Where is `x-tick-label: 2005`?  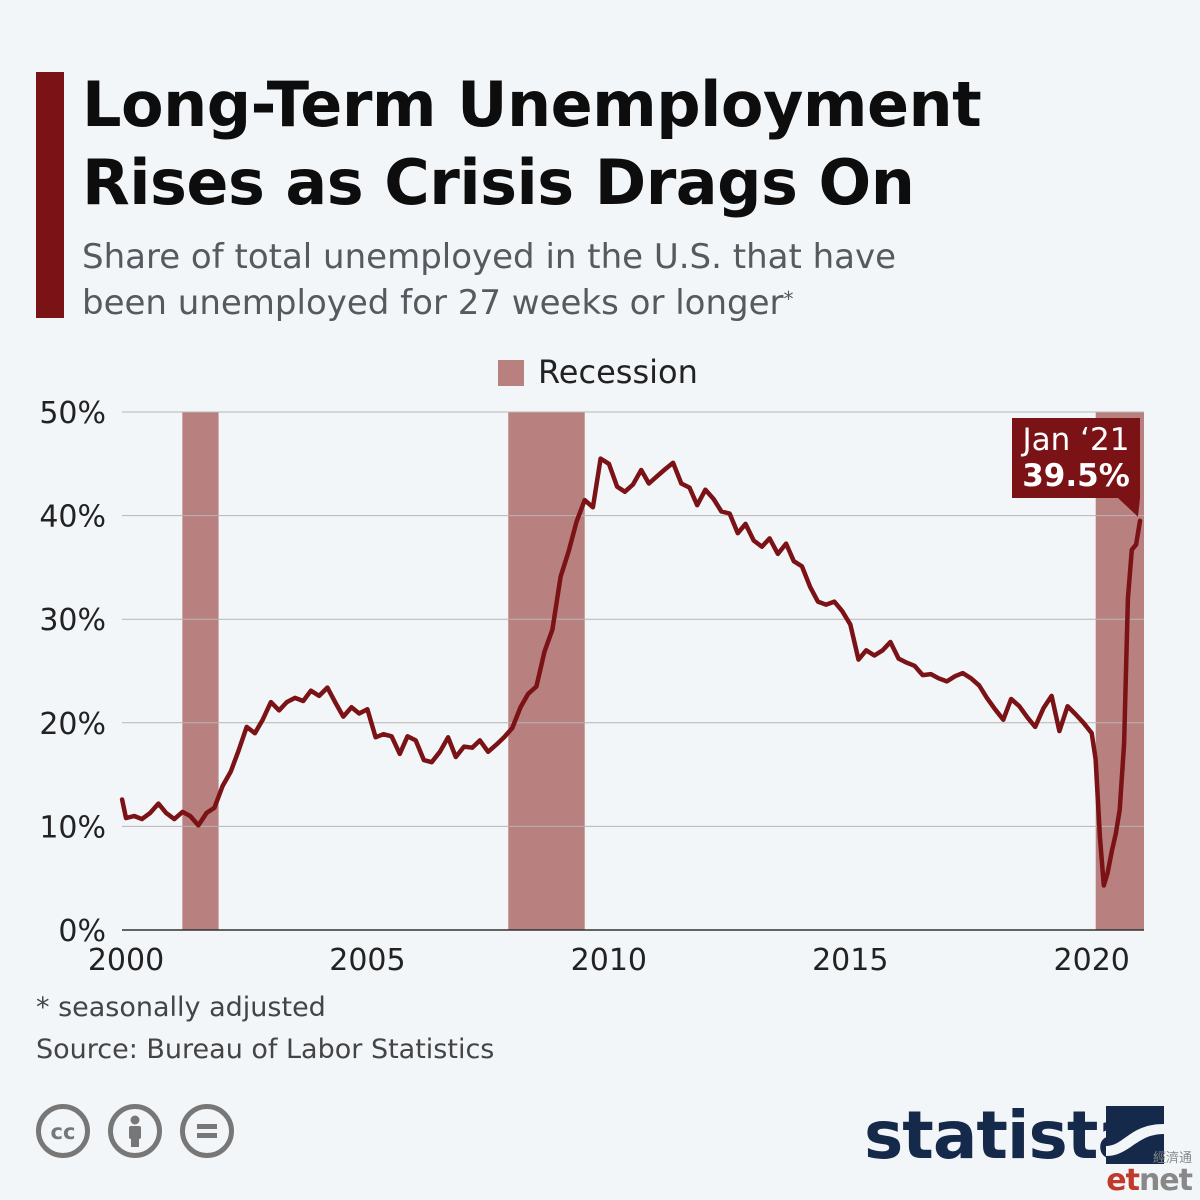
x-tick-label: 2005 is located at coordinates (367, 960).